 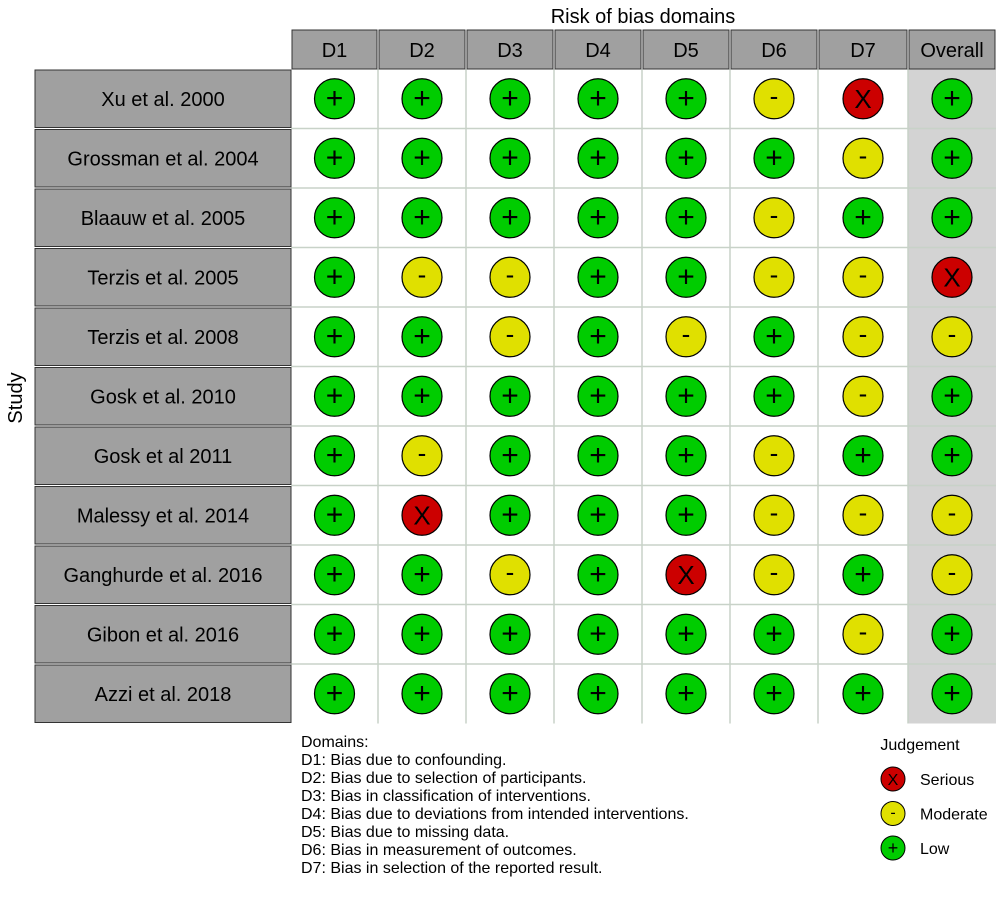 What do you see at coordinates (643, 17) in the screenshot?
I see `chart-title: Risk of bias domains` at bounding box center [643, 17].